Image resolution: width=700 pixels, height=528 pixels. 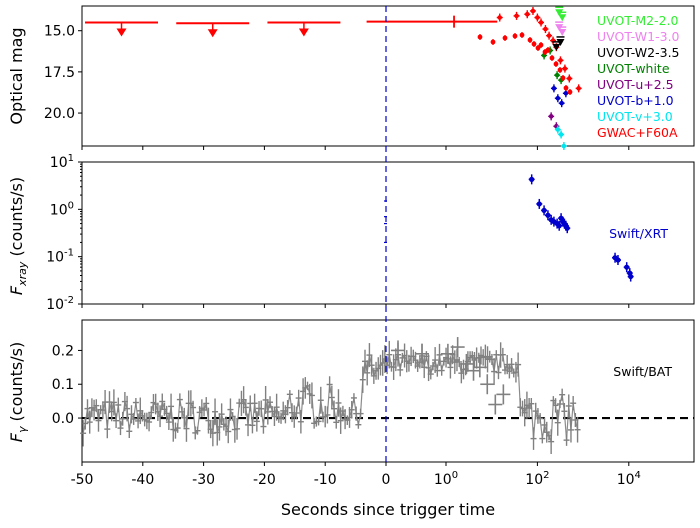 What do you see at coordinates (638, 233) in the screenshot?
I see `xrt-annotation: Swift/XRT` at bounding box center [638, 233].